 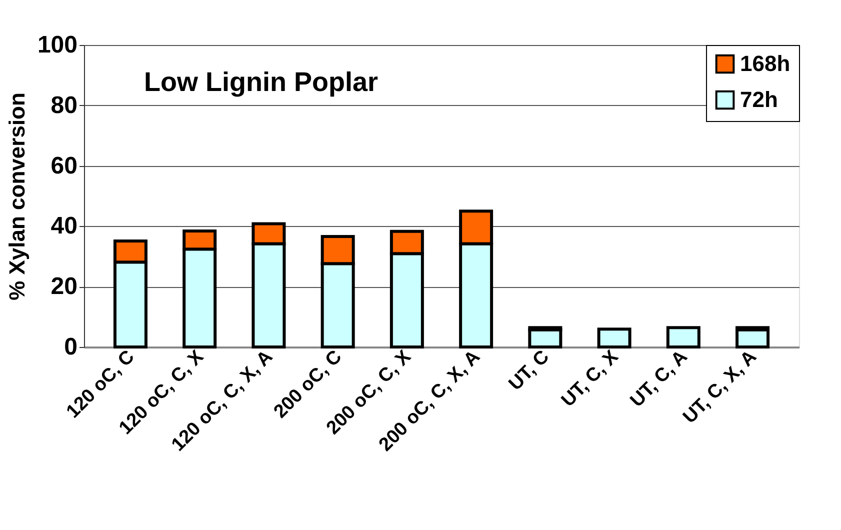 I want to click on y-tick-label: 0, so click(x=71, y=347).